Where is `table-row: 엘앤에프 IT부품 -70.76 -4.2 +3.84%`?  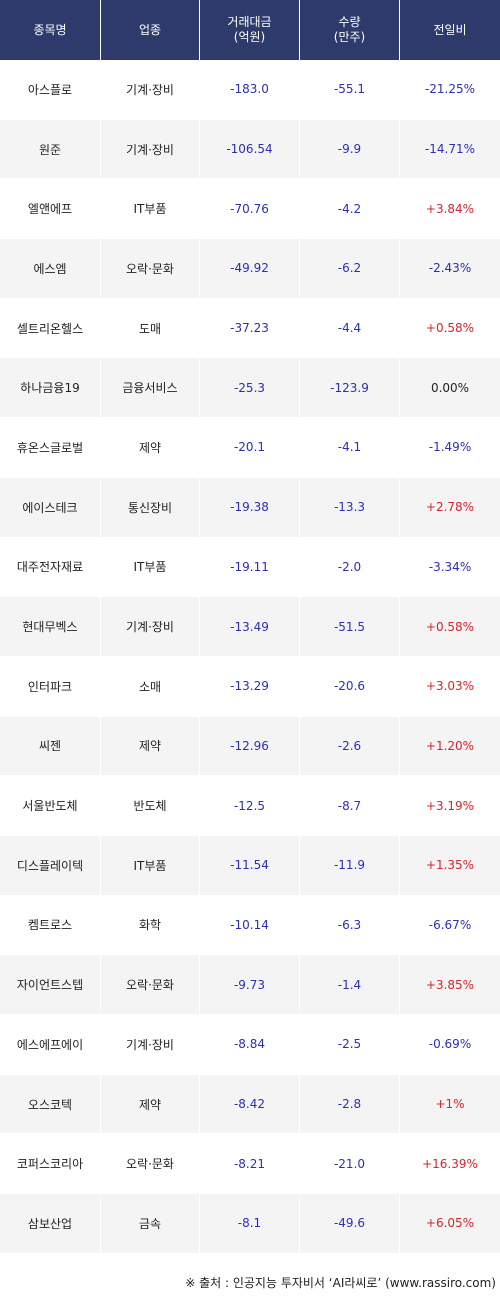
table-row: 엘앤에프 IT부품 -70.76 -4.2 +3.84% is located at coordinates (250, 209).